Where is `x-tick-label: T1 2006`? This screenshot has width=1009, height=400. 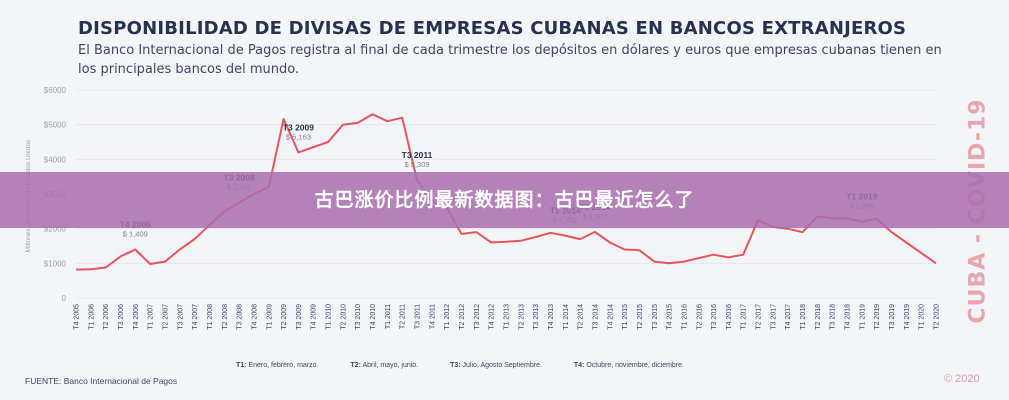 x-tick-label: T1 2006 is located at coordinates (91, 317).